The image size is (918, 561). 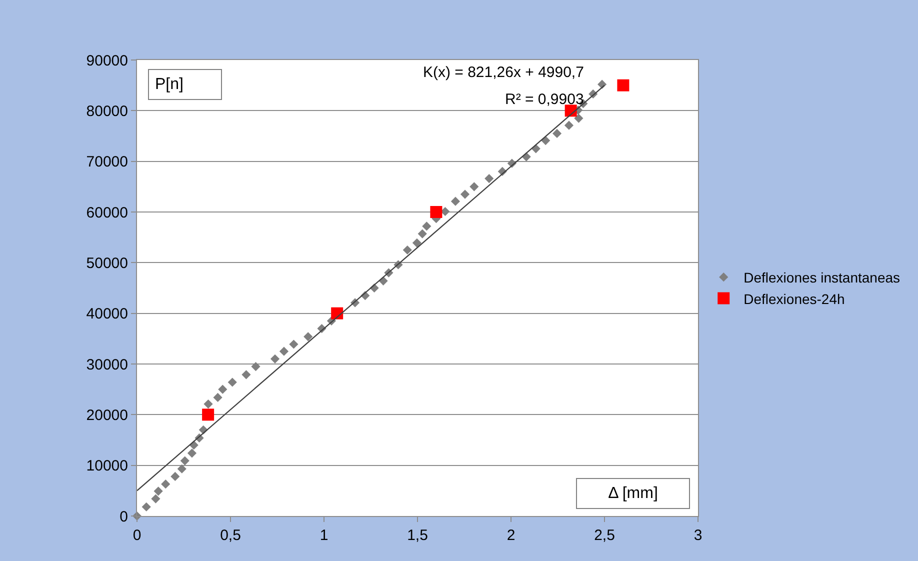 I want to click on x-tick-label: 1,5, so click(x=417, y=535).